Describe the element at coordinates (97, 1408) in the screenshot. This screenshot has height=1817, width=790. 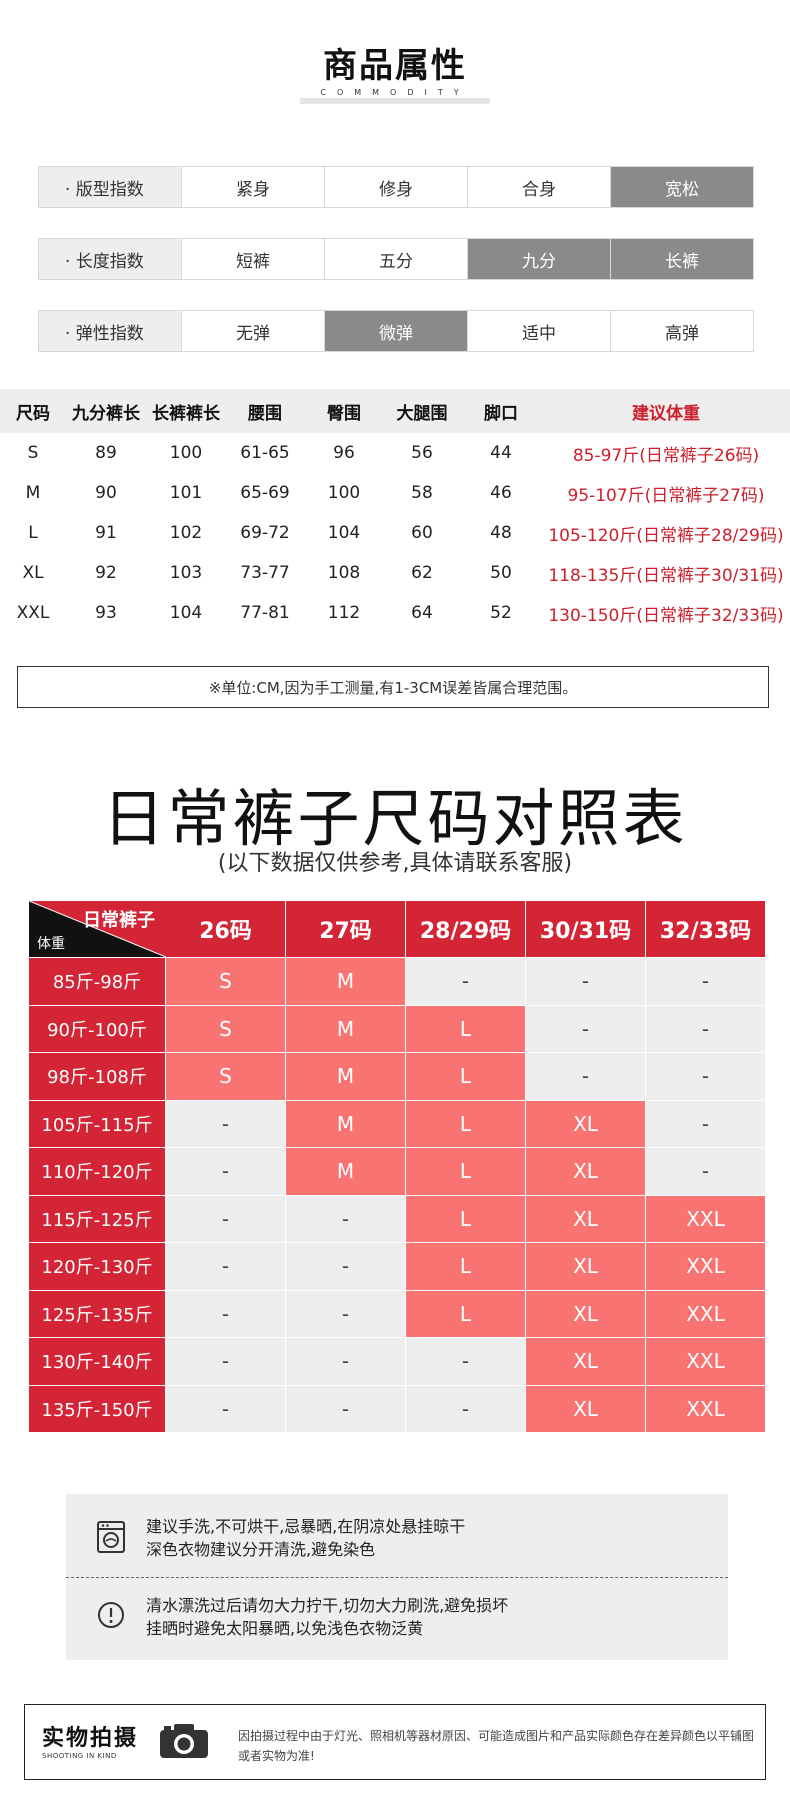
I see `weight-range-label: 135斤-150斤` at that location.